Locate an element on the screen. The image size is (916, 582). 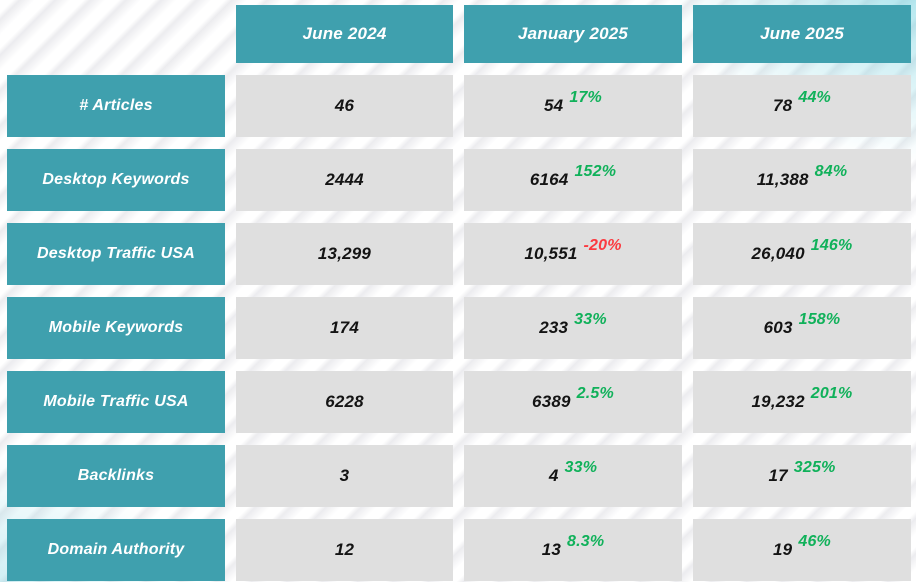
metric-cell: 46 is located at coordinates (344, 106).